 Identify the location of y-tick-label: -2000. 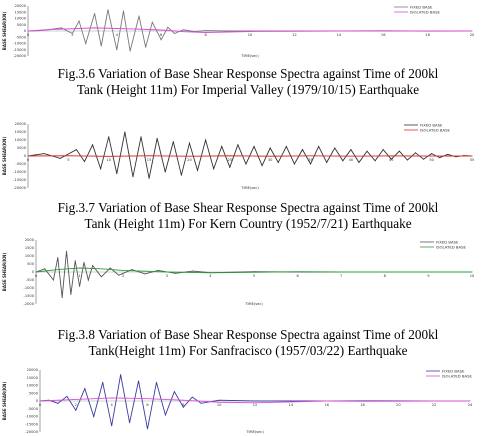
(29, 304).